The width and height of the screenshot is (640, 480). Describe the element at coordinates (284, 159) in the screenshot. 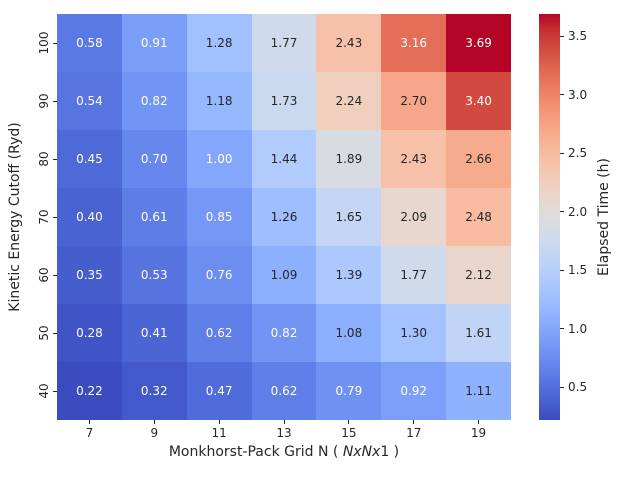

I see `cell-value: 1.44` at that location.